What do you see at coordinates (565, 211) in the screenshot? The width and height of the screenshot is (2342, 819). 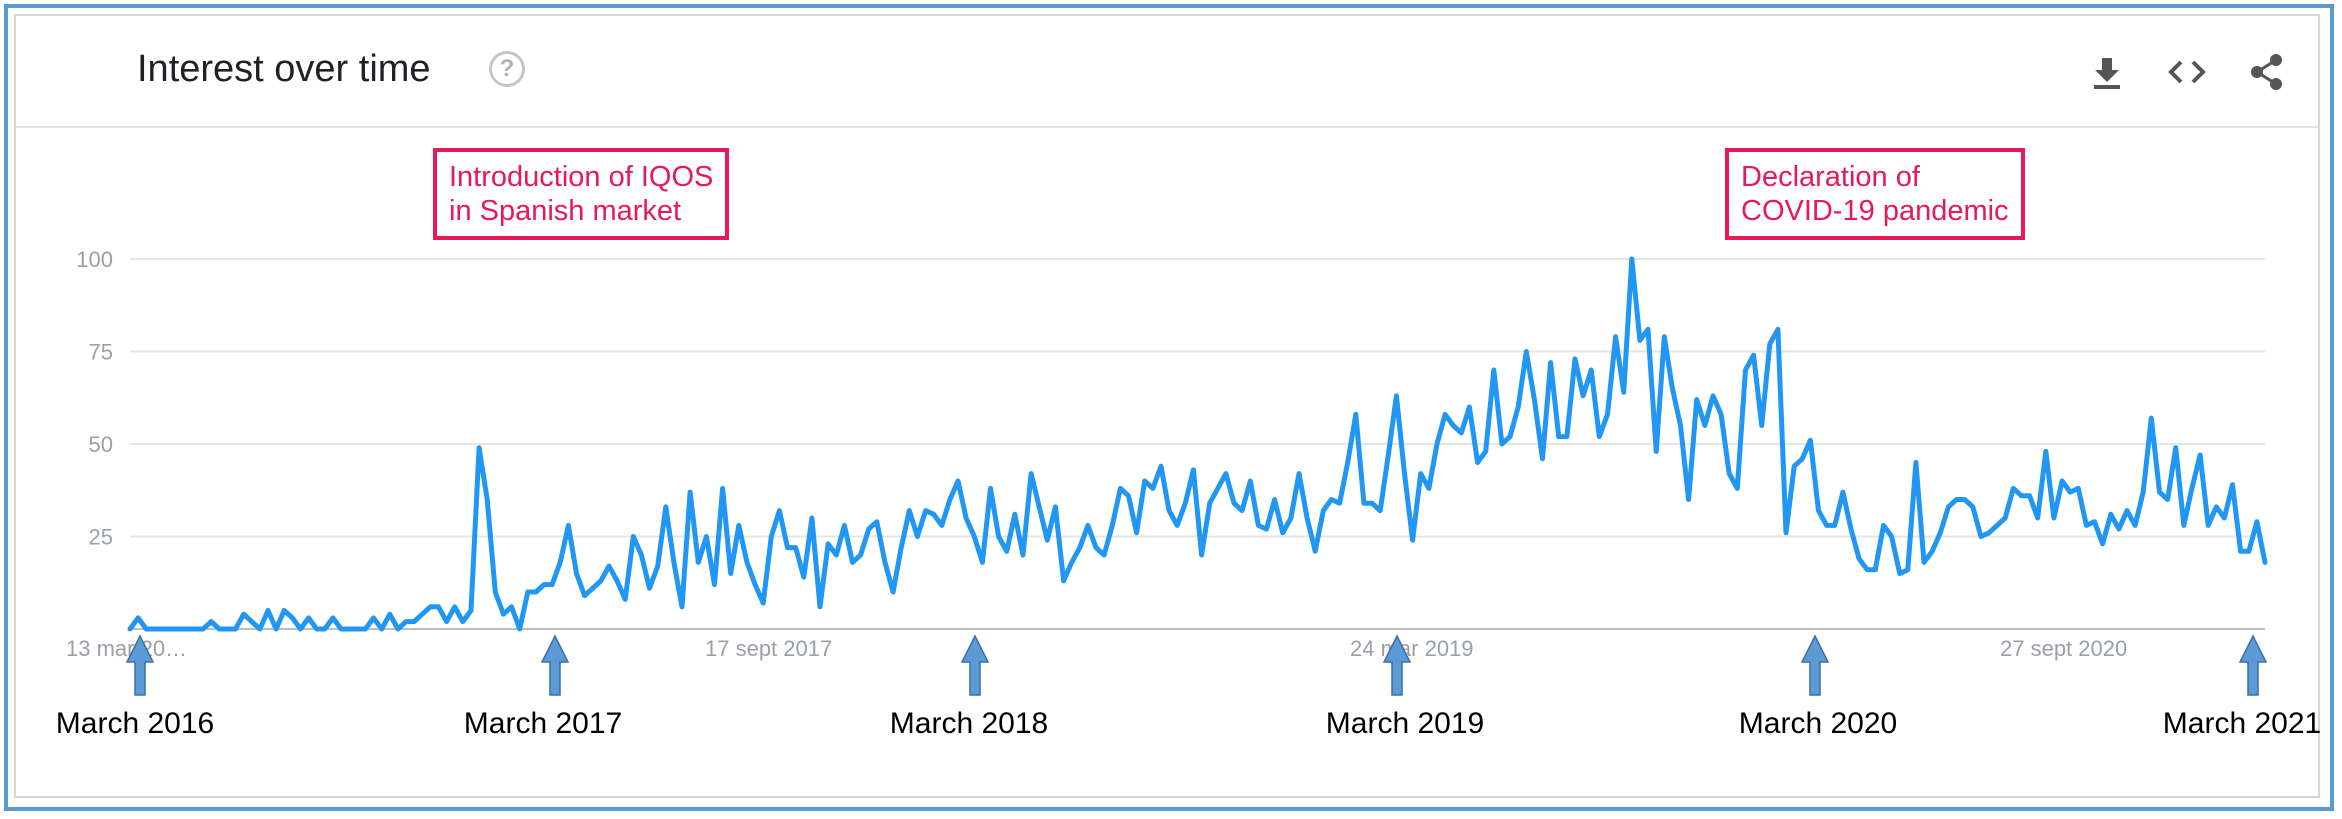 I see `annotation-line: in Spanish market` at bounding box center [565, 211].